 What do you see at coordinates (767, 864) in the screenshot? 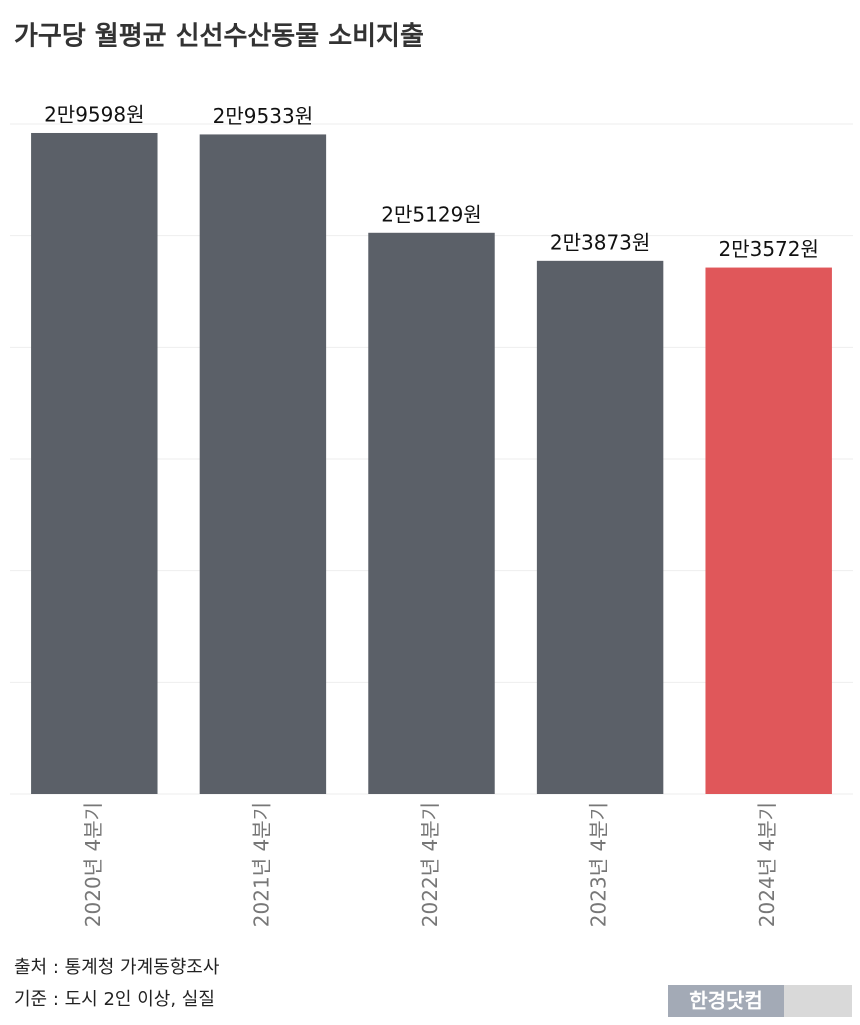
I see `x-tick-label: 2024년 4분기` at bounding box center [767, 864].